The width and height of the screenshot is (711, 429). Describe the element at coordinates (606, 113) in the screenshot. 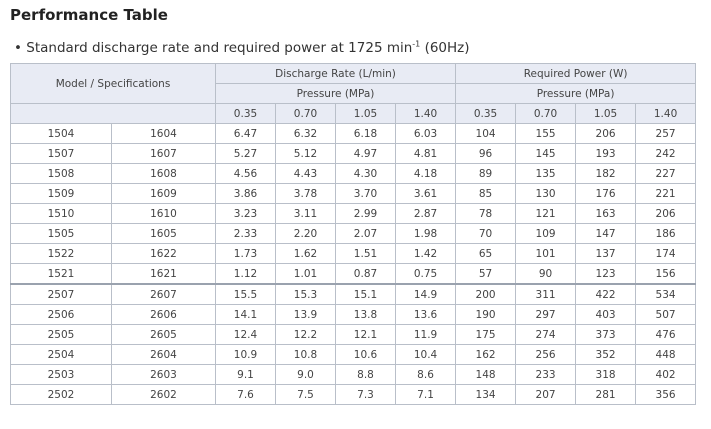

I see `power-pressure-value: 1.05` at that location.